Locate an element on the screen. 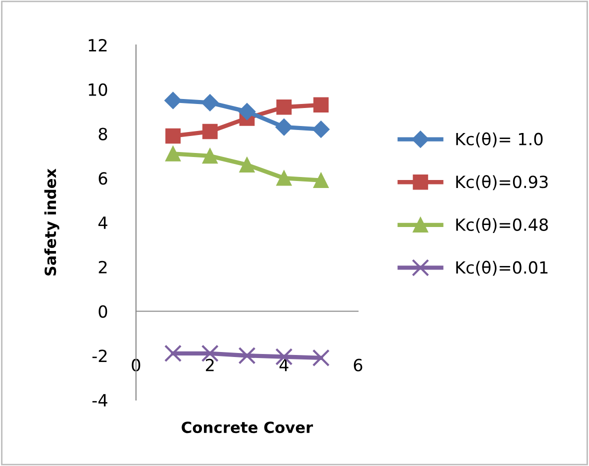  y-tick-label: 10 is located at coordinates (98, 89).